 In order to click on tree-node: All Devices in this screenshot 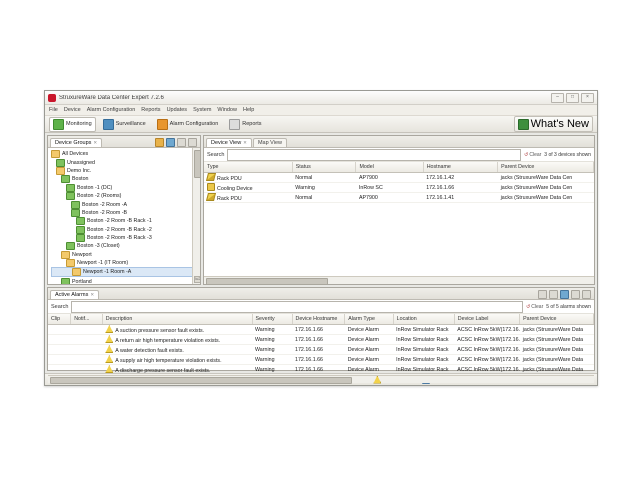, I will do `click(125, 154)`.